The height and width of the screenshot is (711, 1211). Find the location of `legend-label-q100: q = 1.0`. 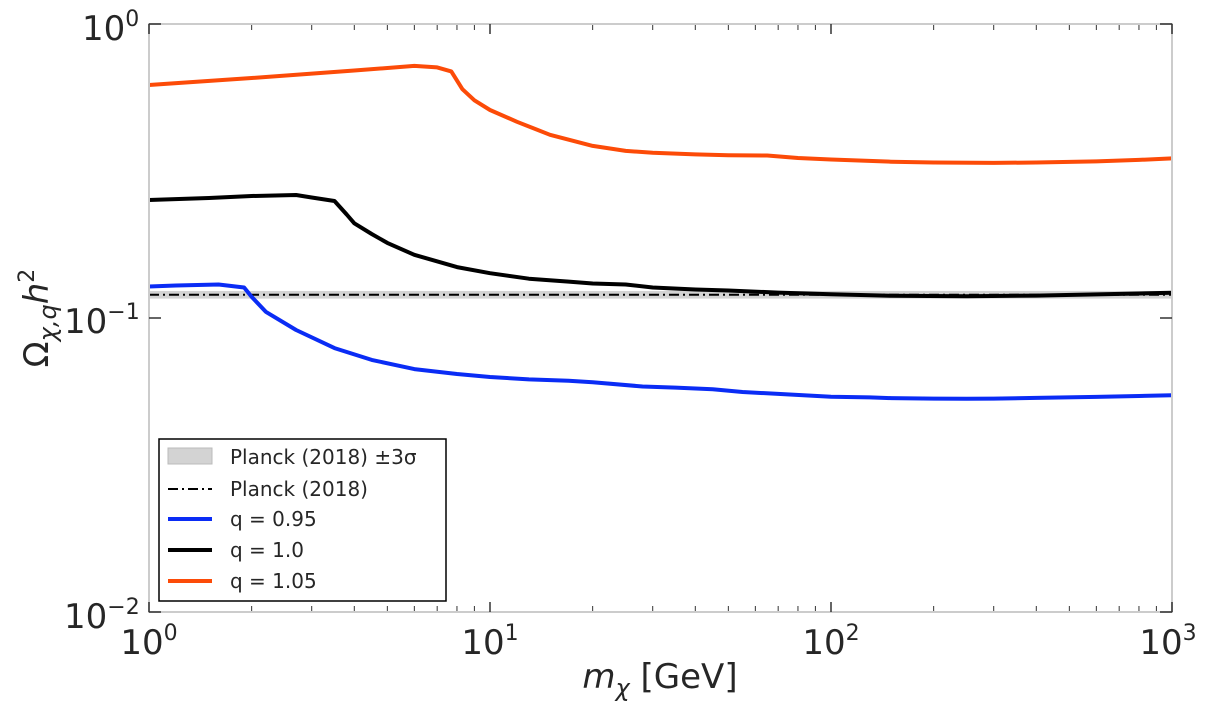

legend-label-q100: q = 1.0 is located at coordinates (267, 550).